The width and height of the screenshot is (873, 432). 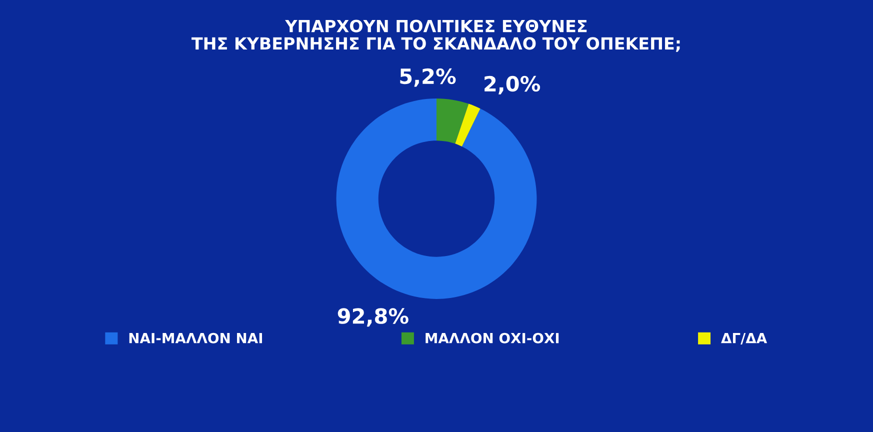 What do you see at coordinates (492, 338) in the screenshot?
I see `legend-label: ΜΑΛΛΟΝ ΟΧΙ-ΟΧΙ` at bounding box center [492, 338].